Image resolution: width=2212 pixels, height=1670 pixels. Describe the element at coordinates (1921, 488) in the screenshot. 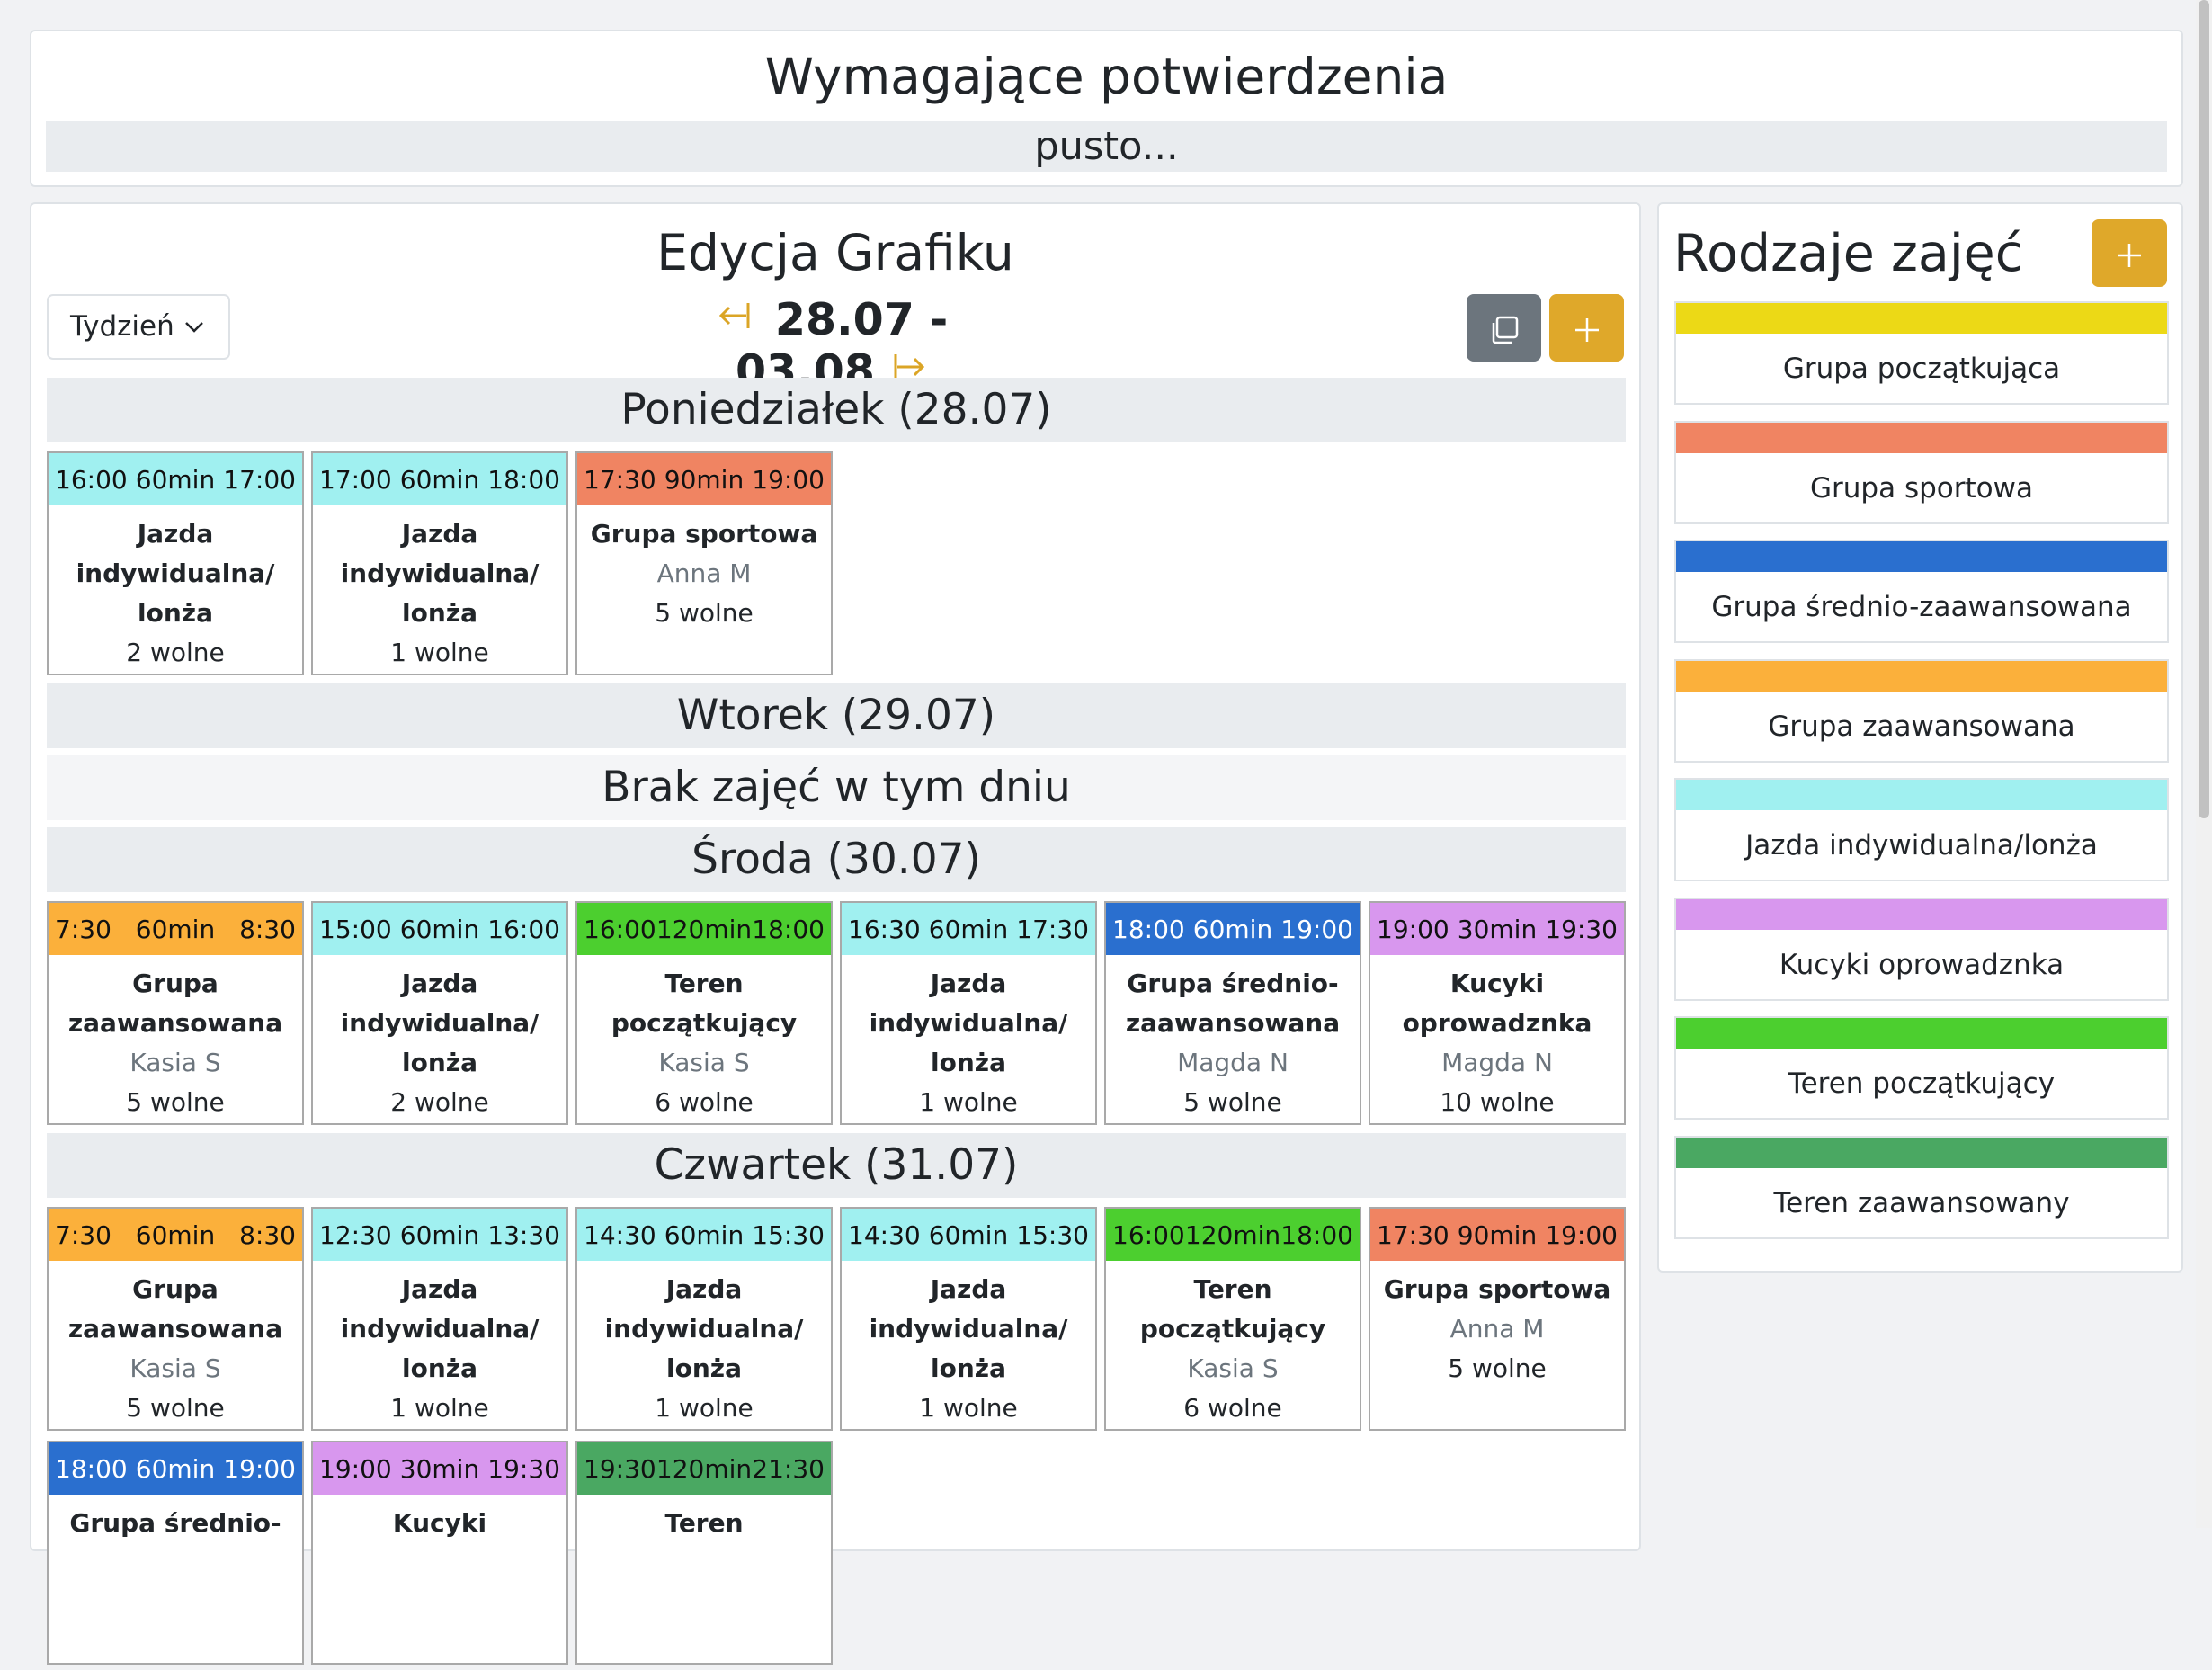

I see `class-type-label: Grupa sportowa` at that location.